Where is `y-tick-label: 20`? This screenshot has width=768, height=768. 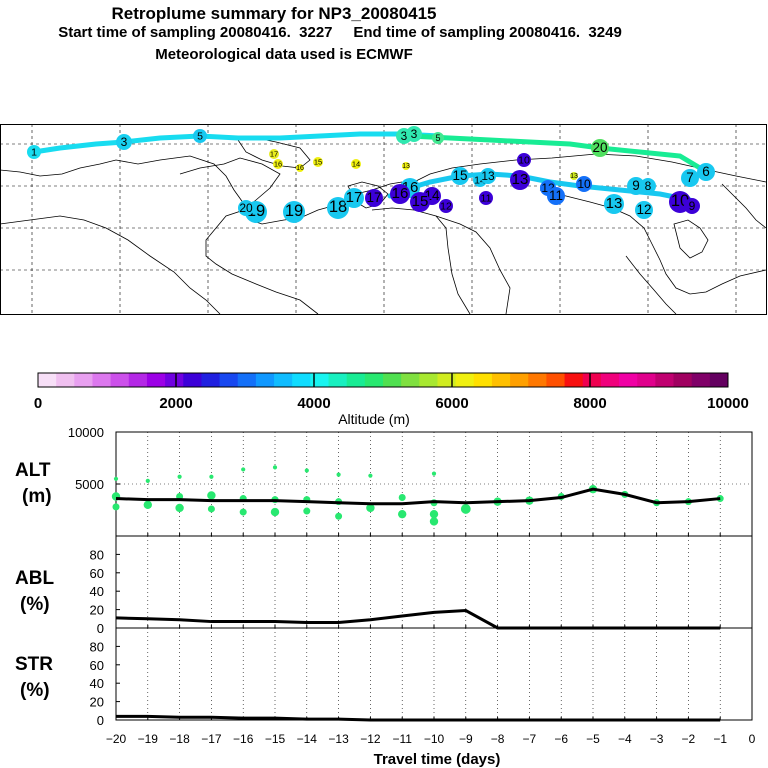
y-tick-label: 20 is located at coordinates (97, 610).